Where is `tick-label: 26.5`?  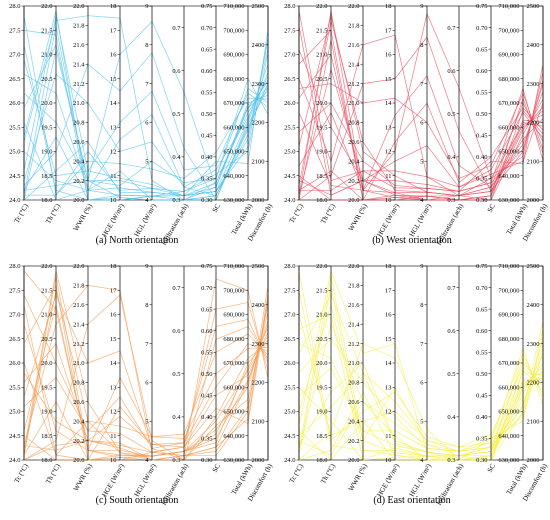
tick-label: 26.5 is located at coordinates (289, 339).